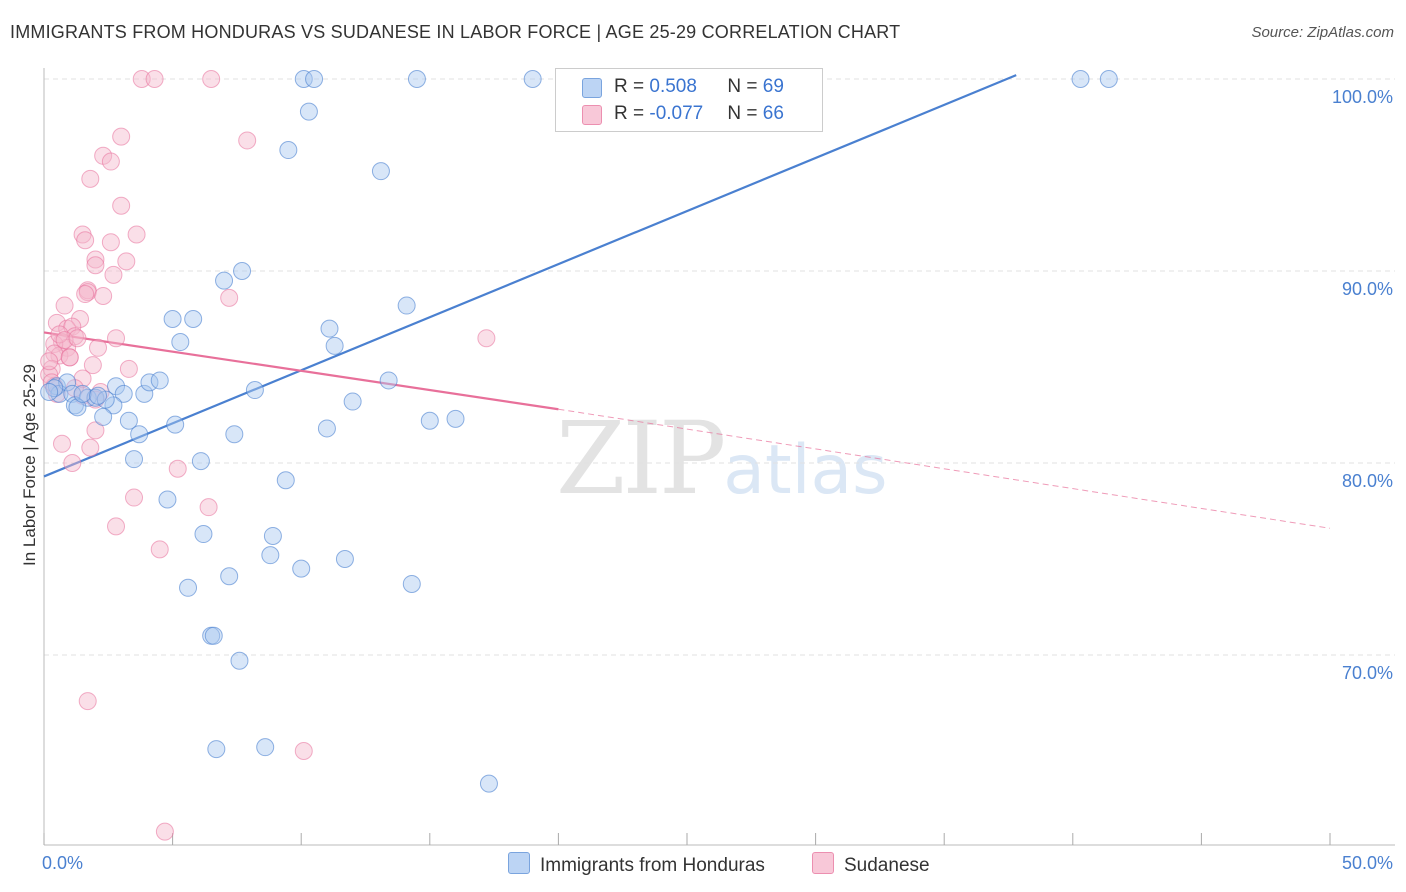  I want to click on bottom-legend-swatch-sudanese, so click(823, 863).